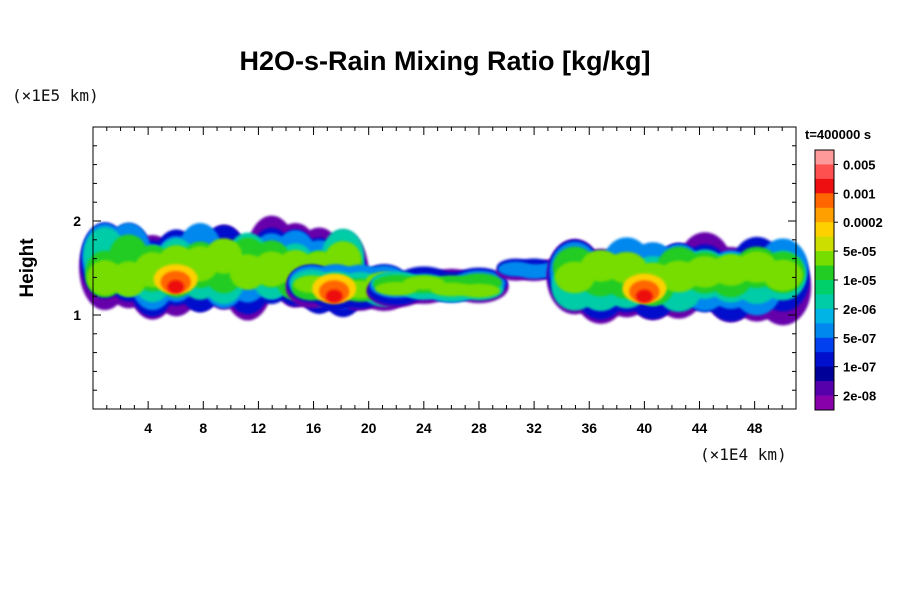  I want to click on x-tick-label: 44, so click(700, 428).